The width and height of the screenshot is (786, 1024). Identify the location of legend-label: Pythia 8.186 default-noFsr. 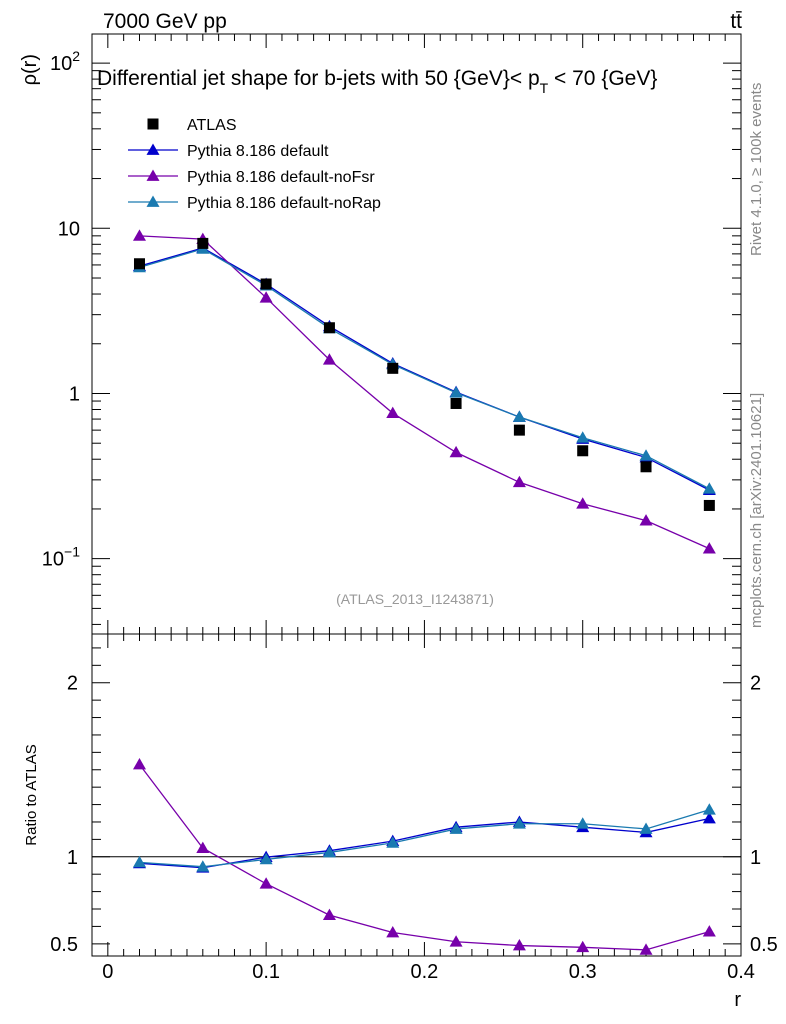
(281, 177).